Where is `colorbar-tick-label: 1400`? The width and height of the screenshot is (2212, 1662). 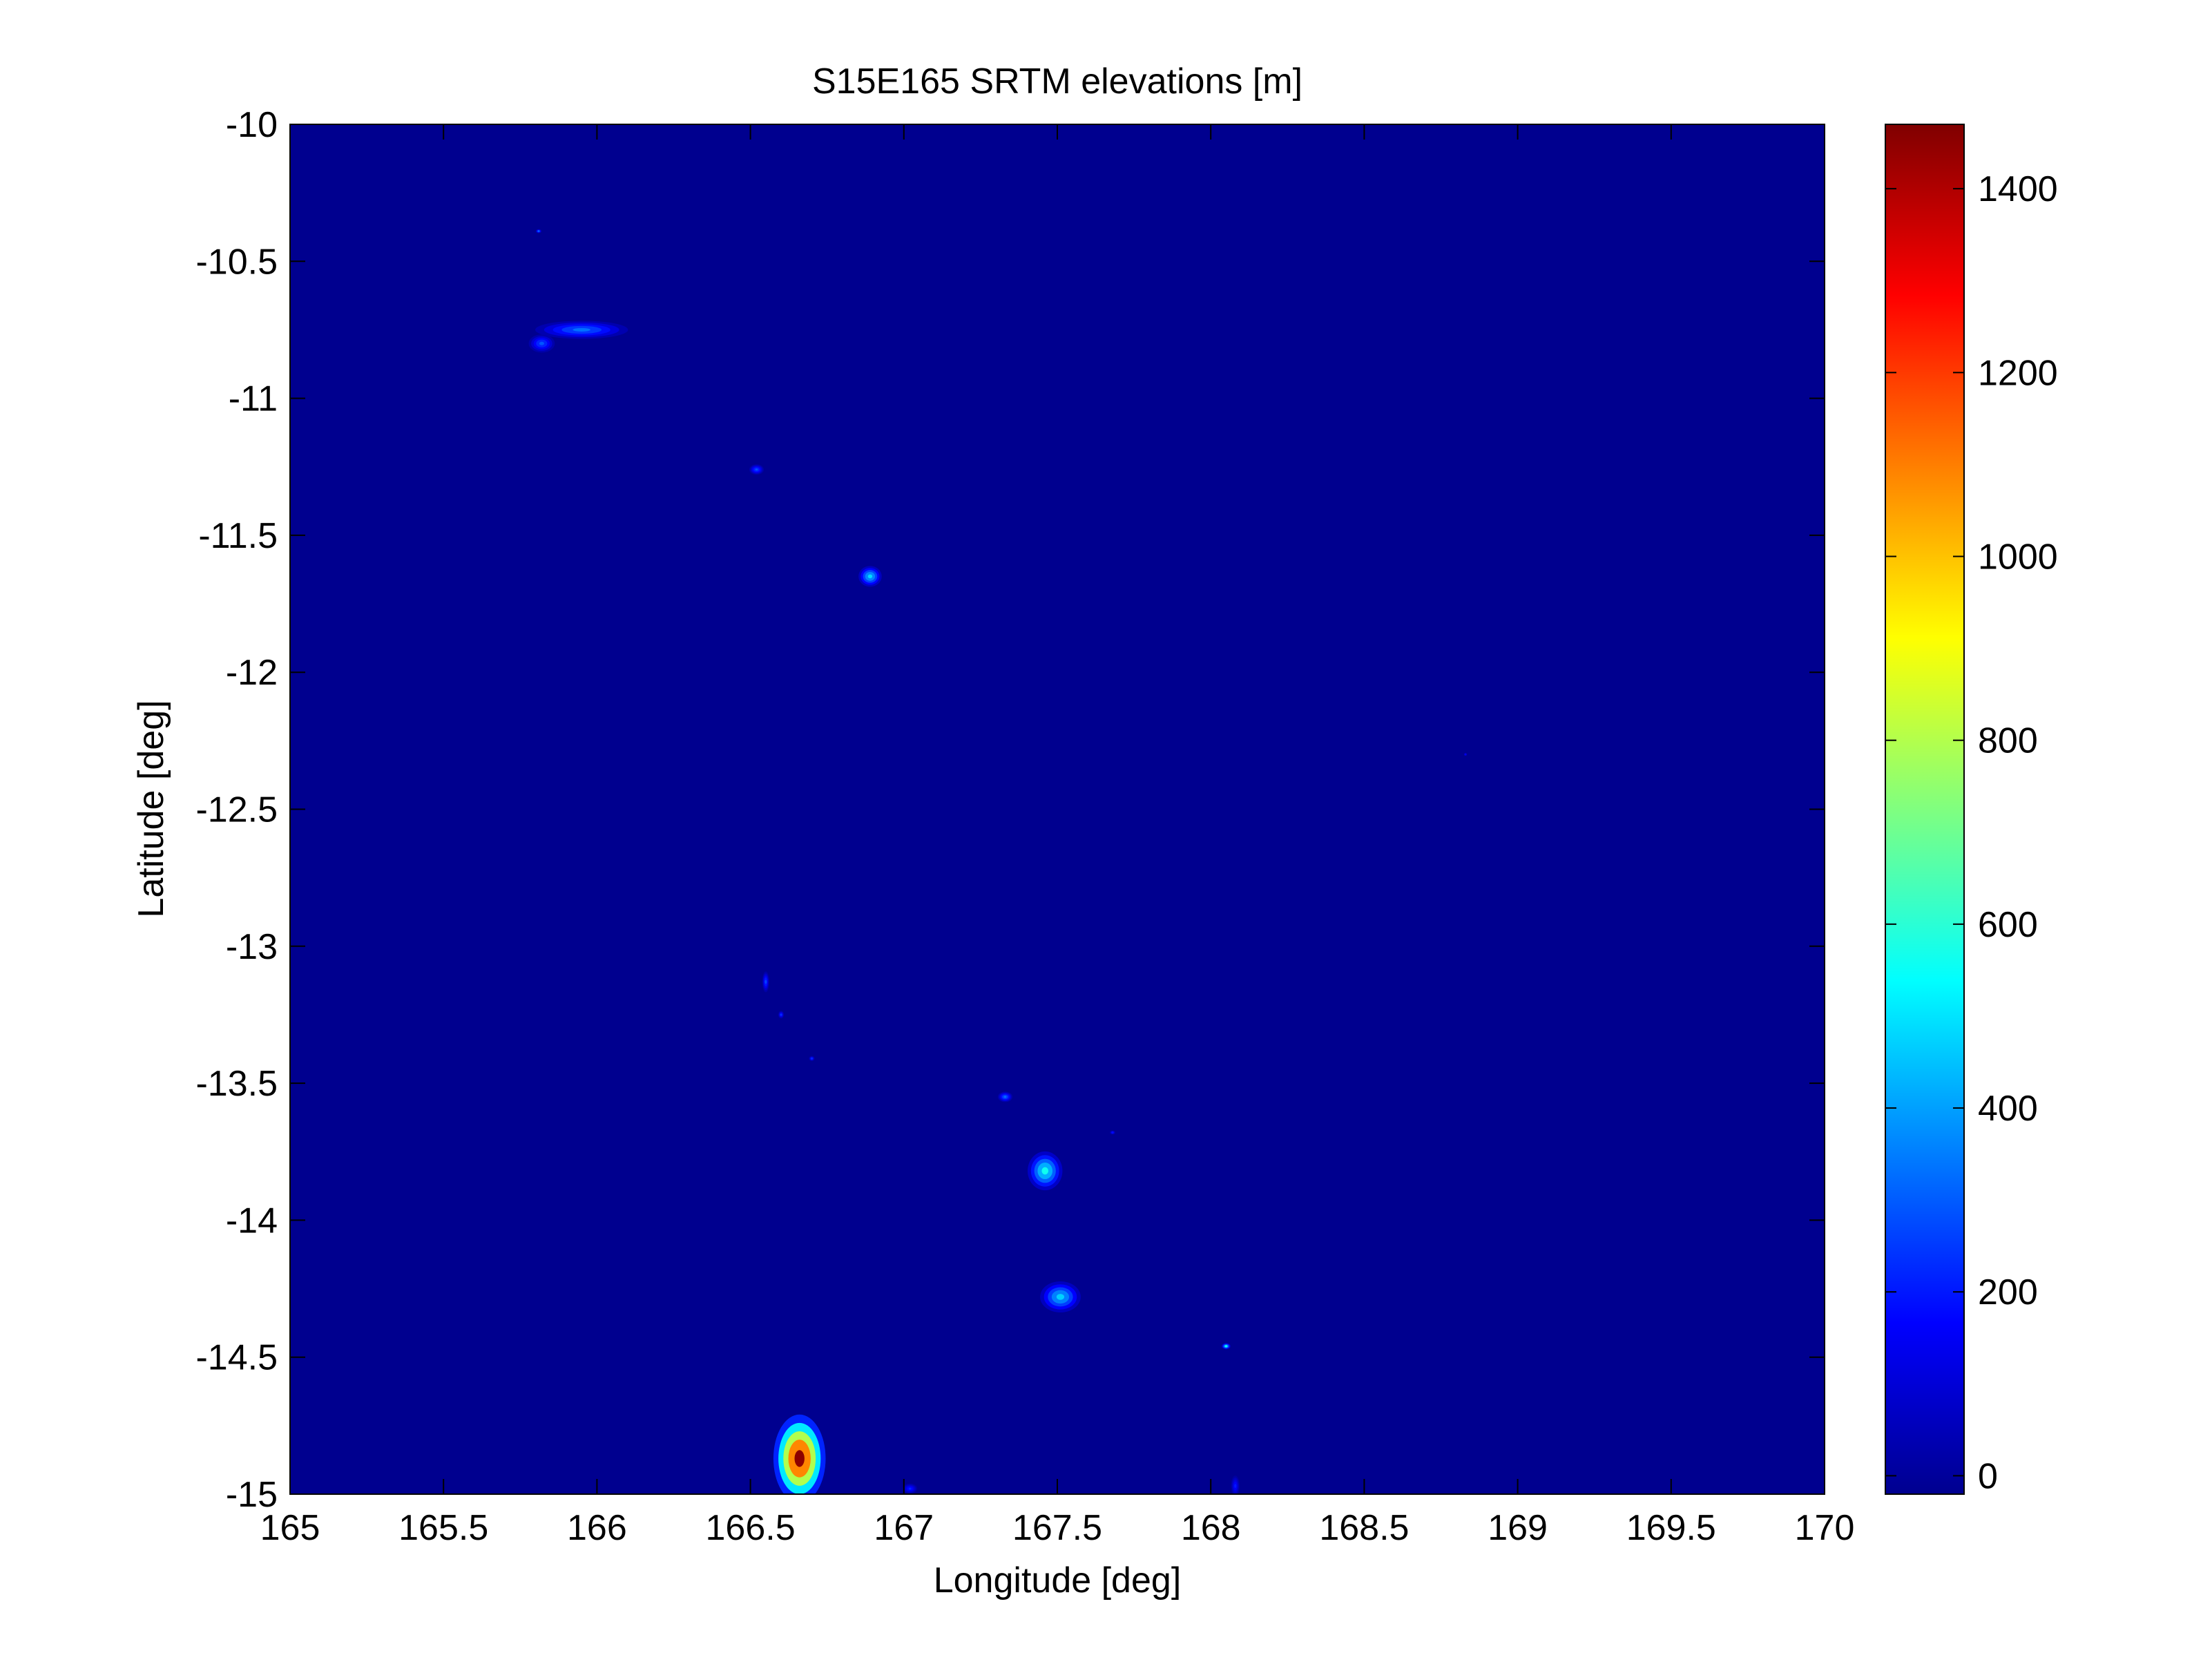
colorbar-tick-label: 1400 is located at coordinates (2018, 189).